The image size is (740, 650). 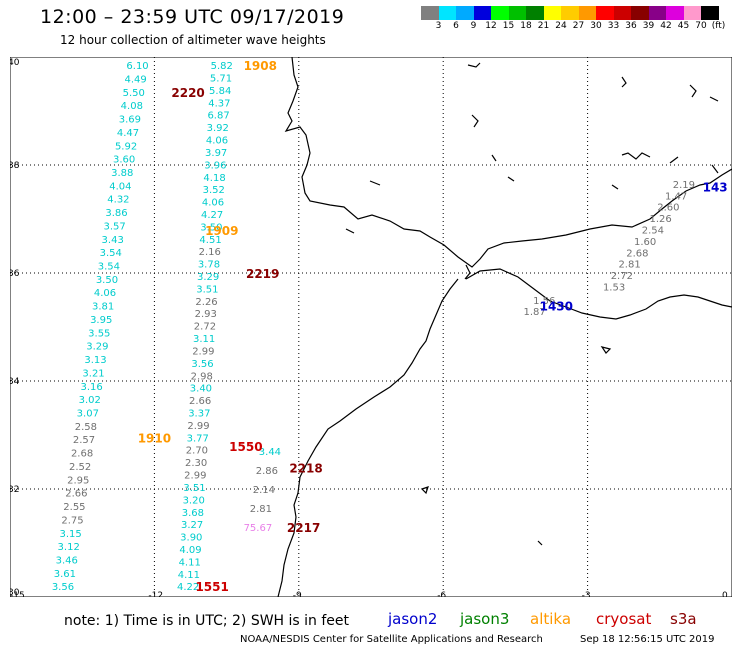 What do you see at coordinates (220, 91) in the screenshot?
I see `wave-height-value: 5.84` at bounding box center [220, 91].